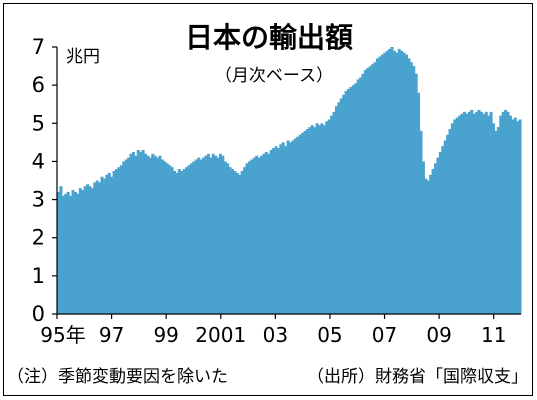 Image resolution: width=537 pixels, height=400 pixels. Describe the element at coordinates (83, 57) in the screenshot. I see `unit-label: 兆円` at that location.